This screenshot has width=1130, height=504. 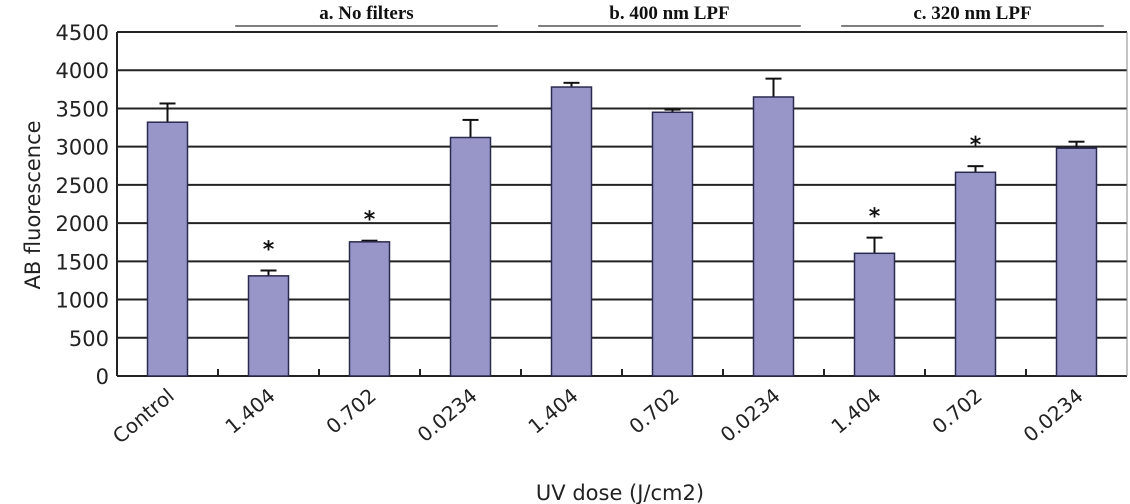 What do you see at coordinates (102, 377) in the screenshot?
I see `y-tick-label: 0` at bounding box center [102, 377].